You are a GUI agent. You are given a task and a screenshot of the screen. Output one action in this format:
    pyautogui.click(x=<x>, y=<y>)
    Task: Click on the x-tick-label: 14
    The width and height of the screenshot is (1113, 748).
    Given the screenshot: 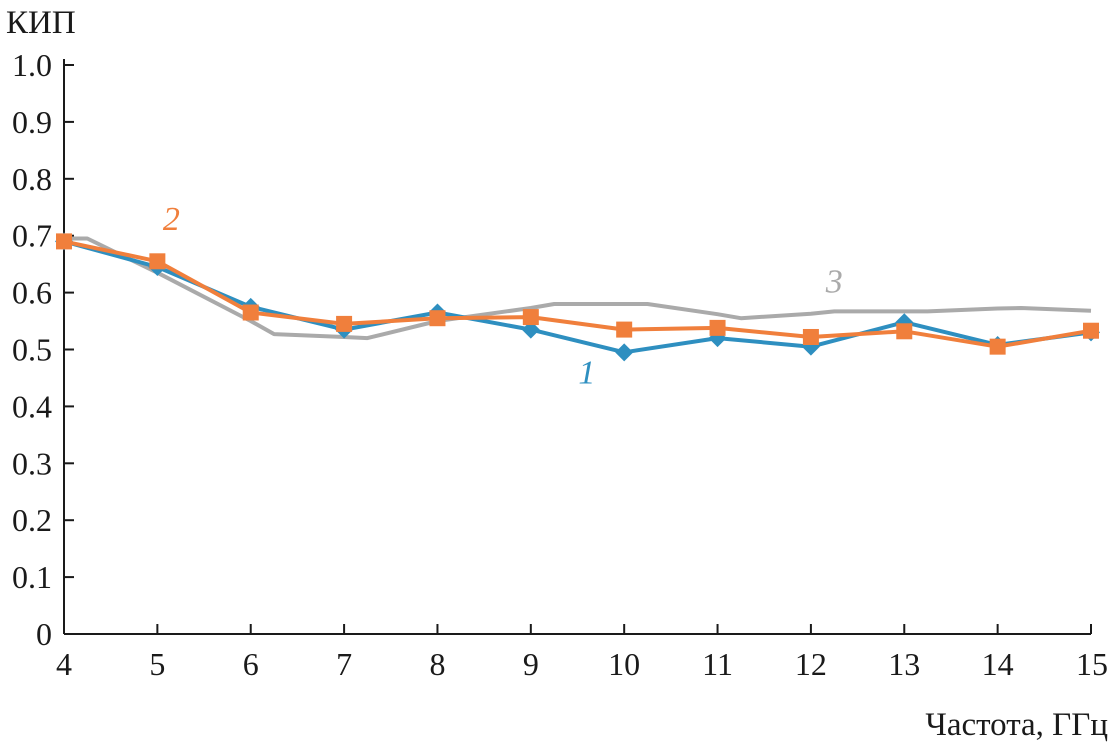 What is the action you would take?
    pyautogui.click(x=998, y=664)
    